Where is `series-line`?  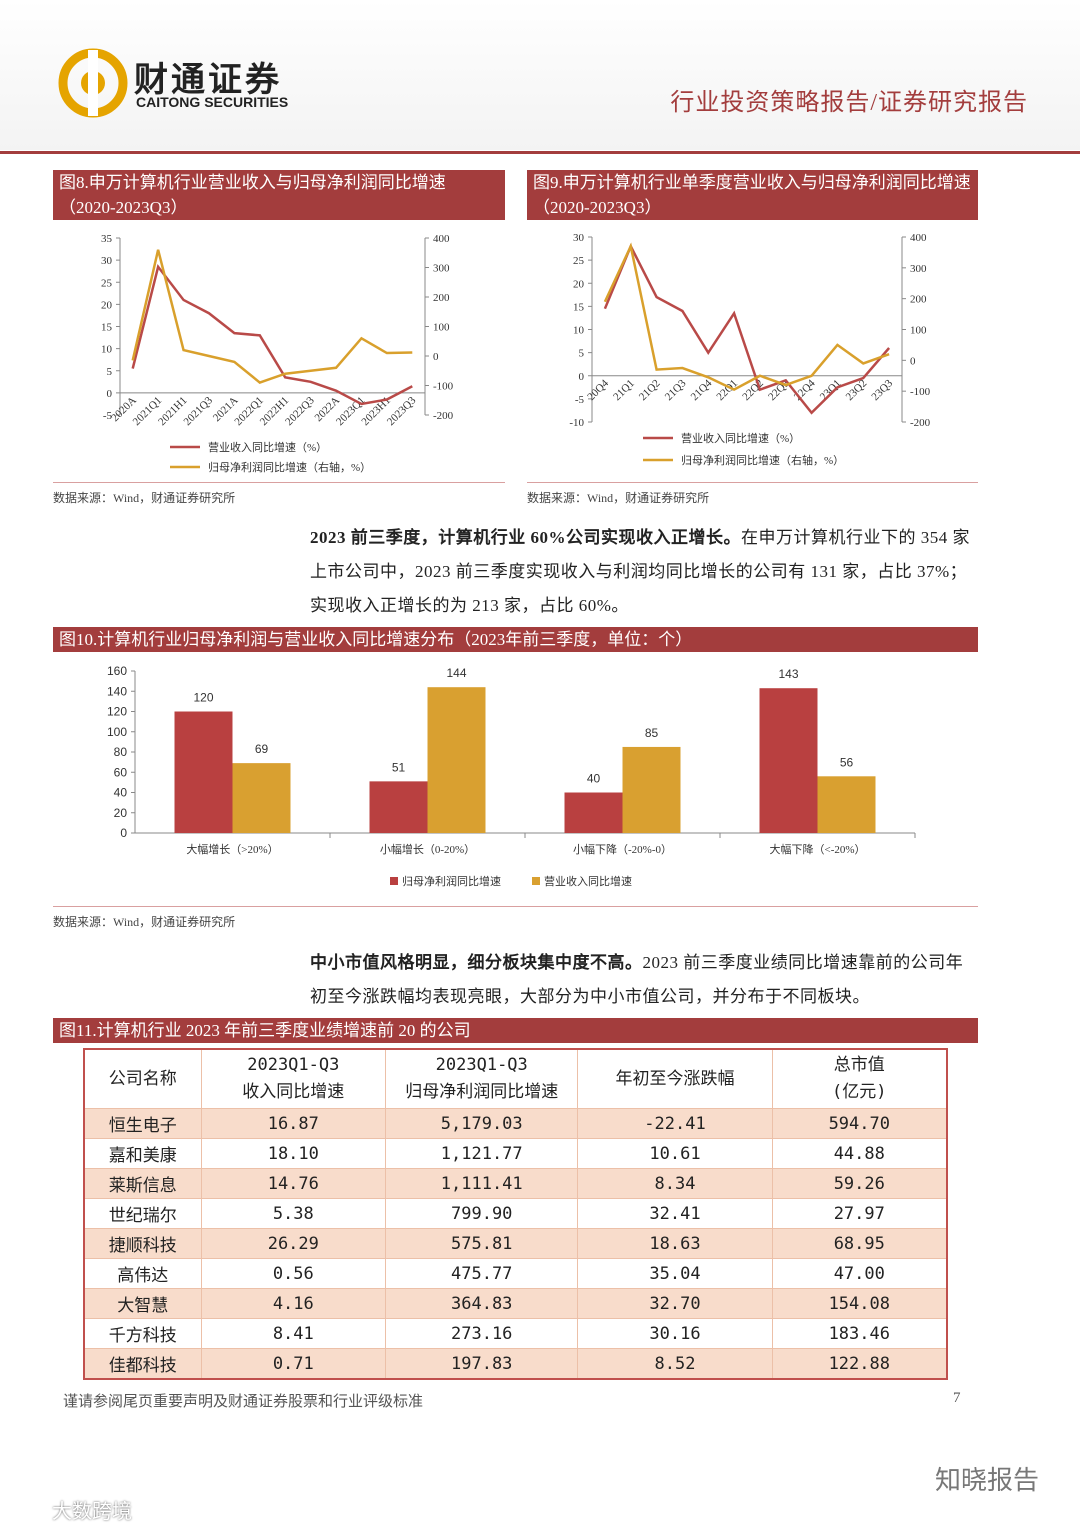
series-line is located at coordinates (272, 334).